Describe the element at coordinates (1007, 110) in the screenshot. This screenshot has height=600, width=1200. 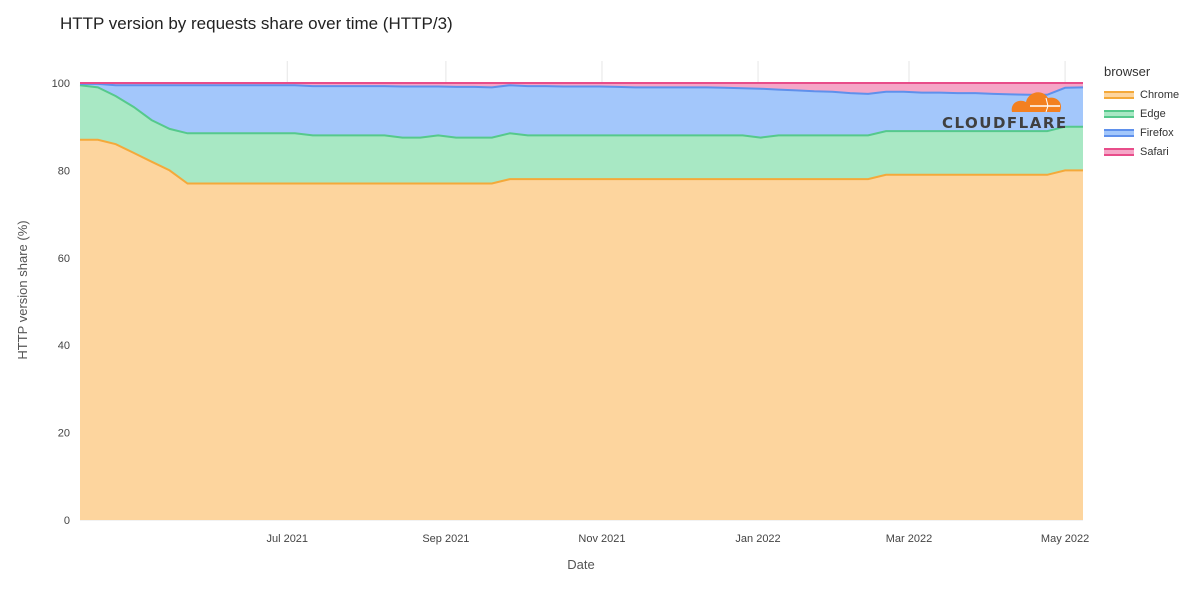
I see `cloudflare-logo: CLOUDFLARE` at that location.